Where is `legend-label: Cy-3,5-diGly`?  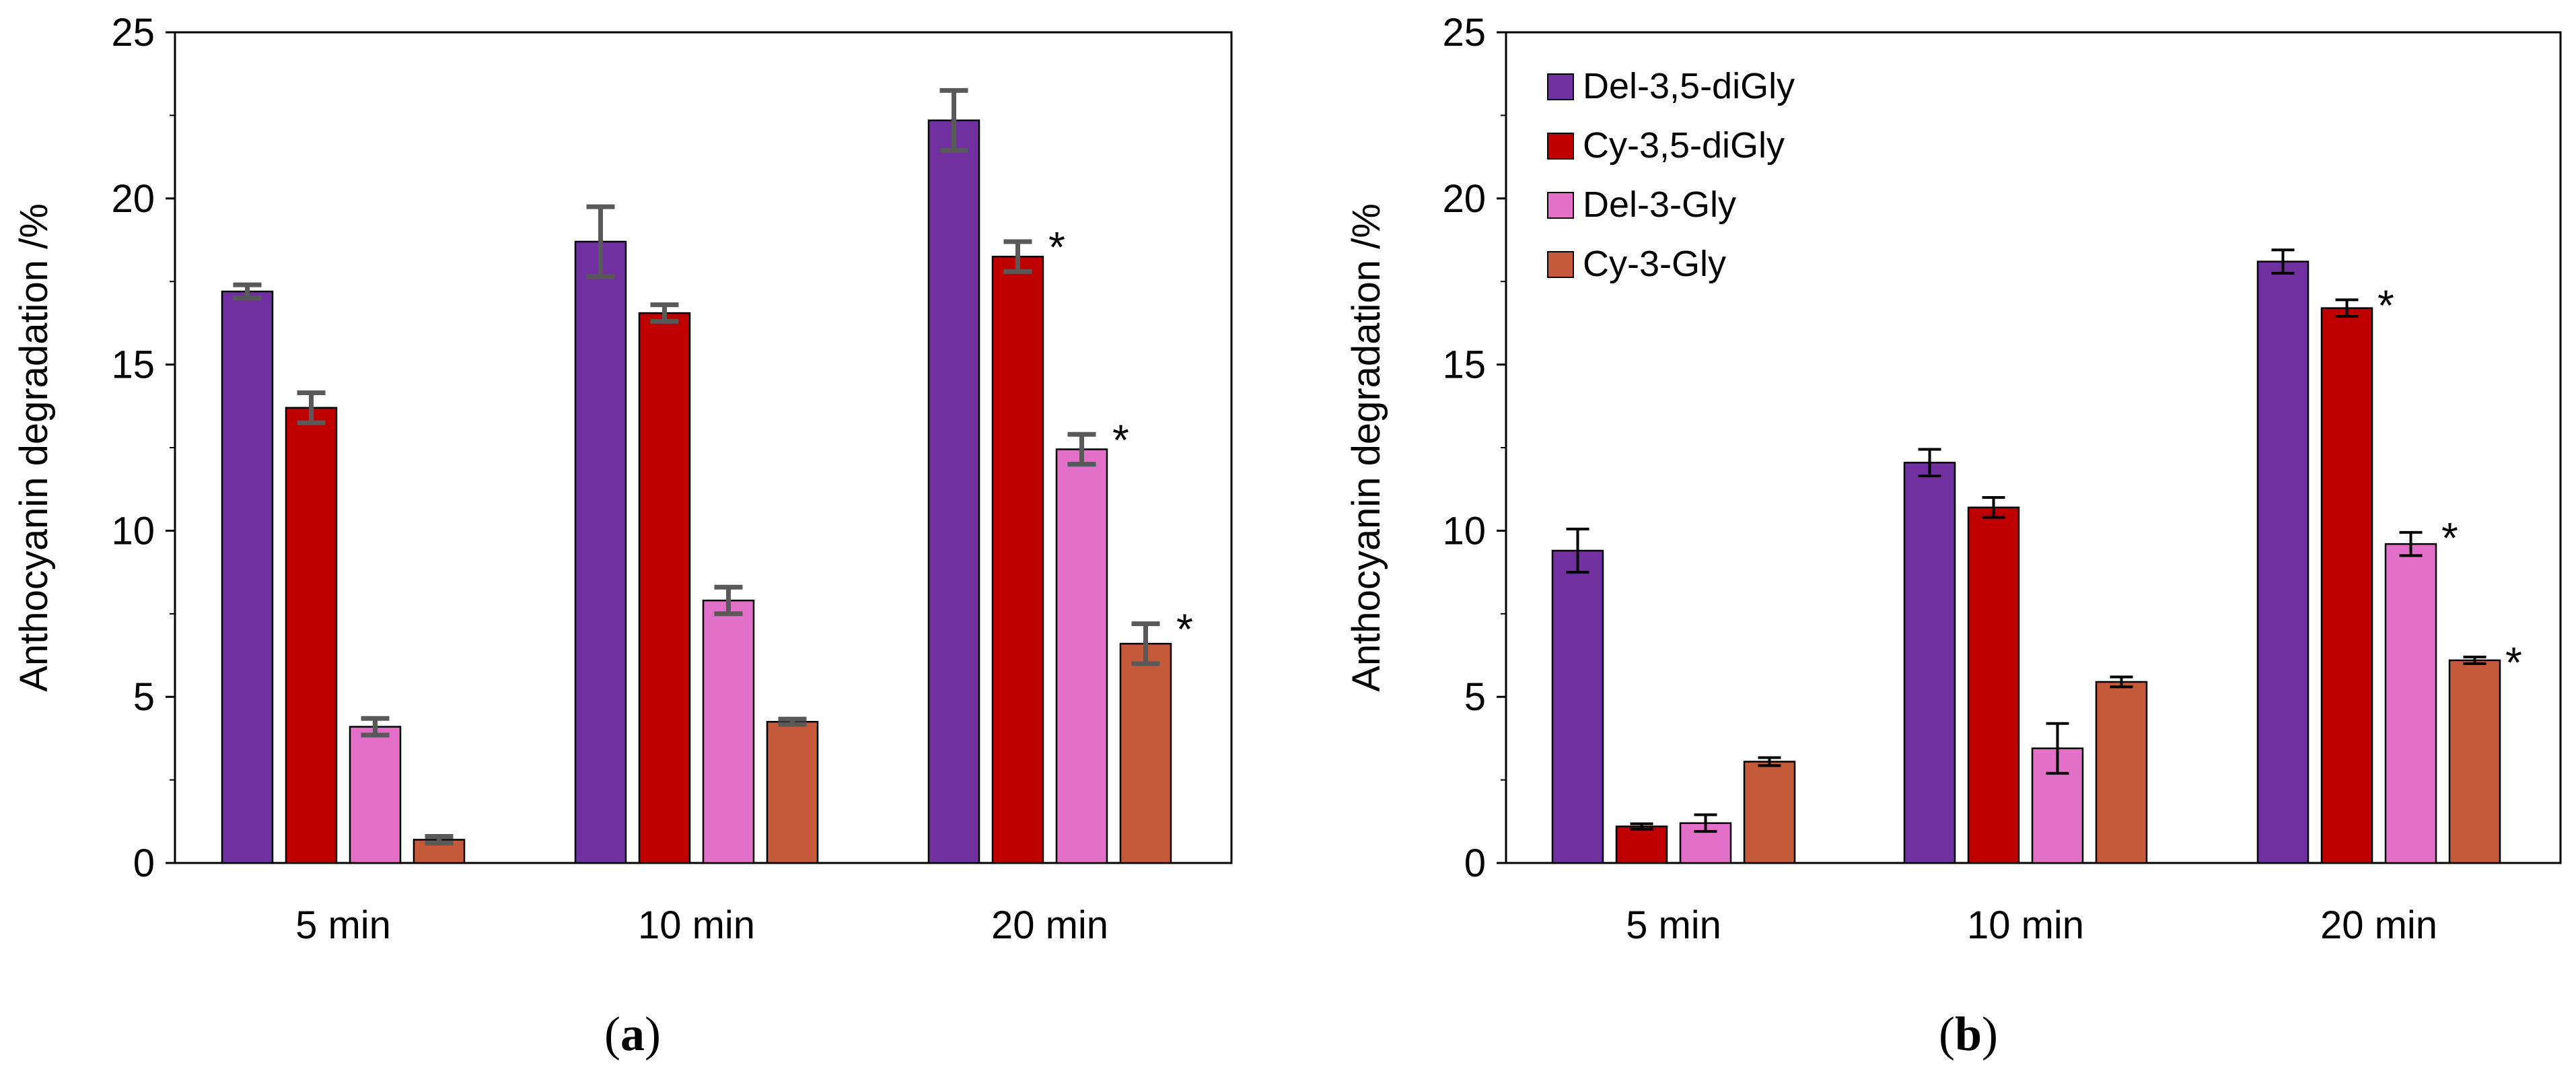 legend-label: Cy-3,5-diGly is located at coordinates (1684, 145).